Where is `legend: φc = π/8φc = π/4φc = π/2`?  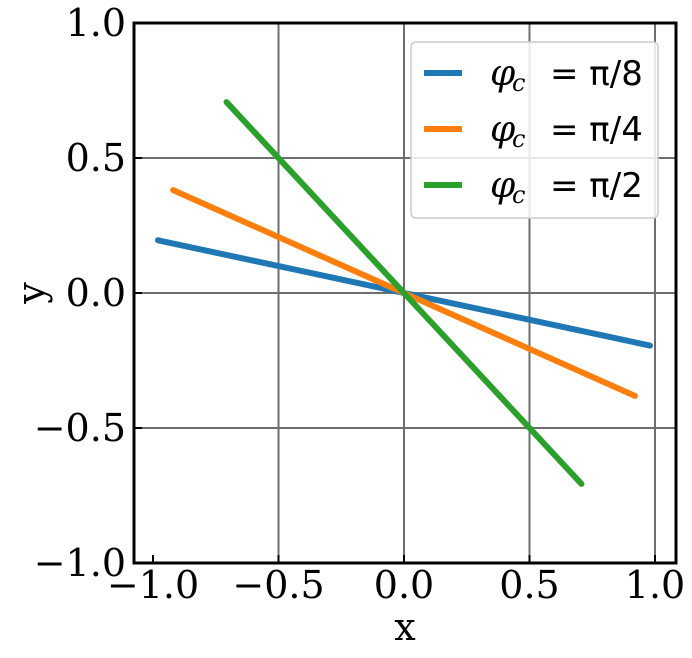
legend: φc = π/8φc = π/4φc = π/2 is located at coordinates (534, 130).